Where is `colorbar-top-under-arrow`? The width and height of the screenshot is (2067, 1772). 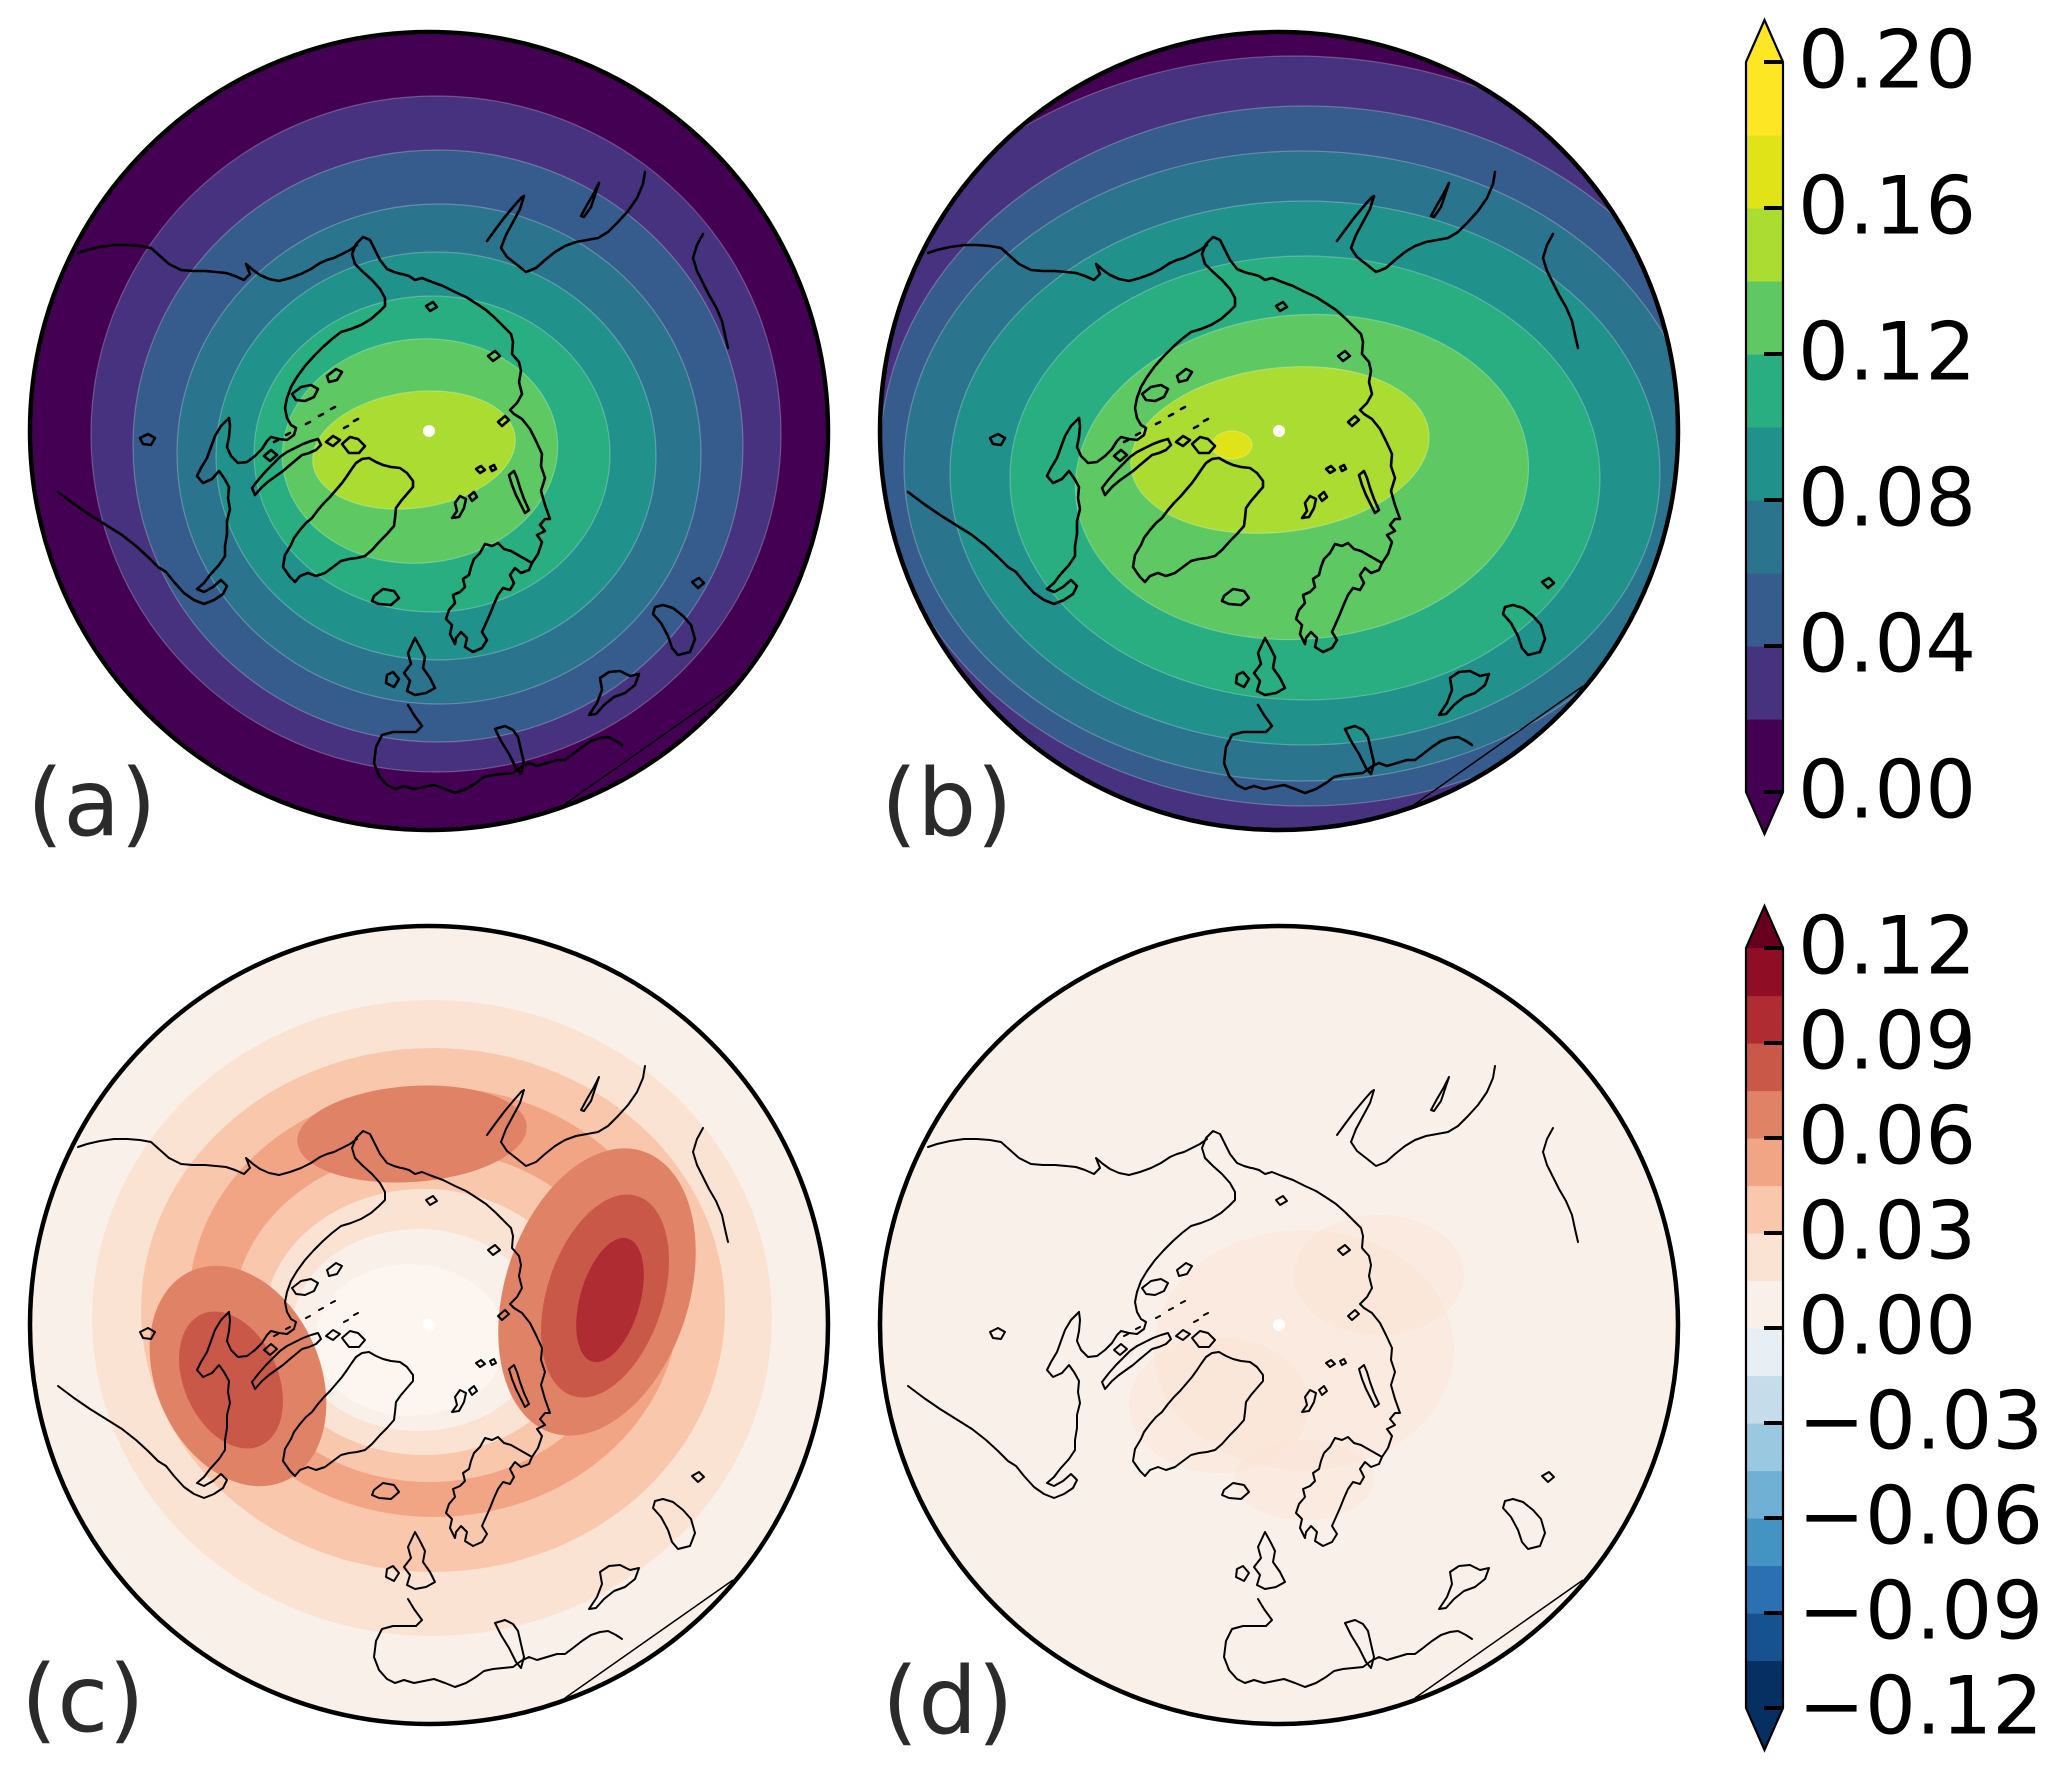 colorbar-top-under-arrow is located at coordinates (1764, 813).